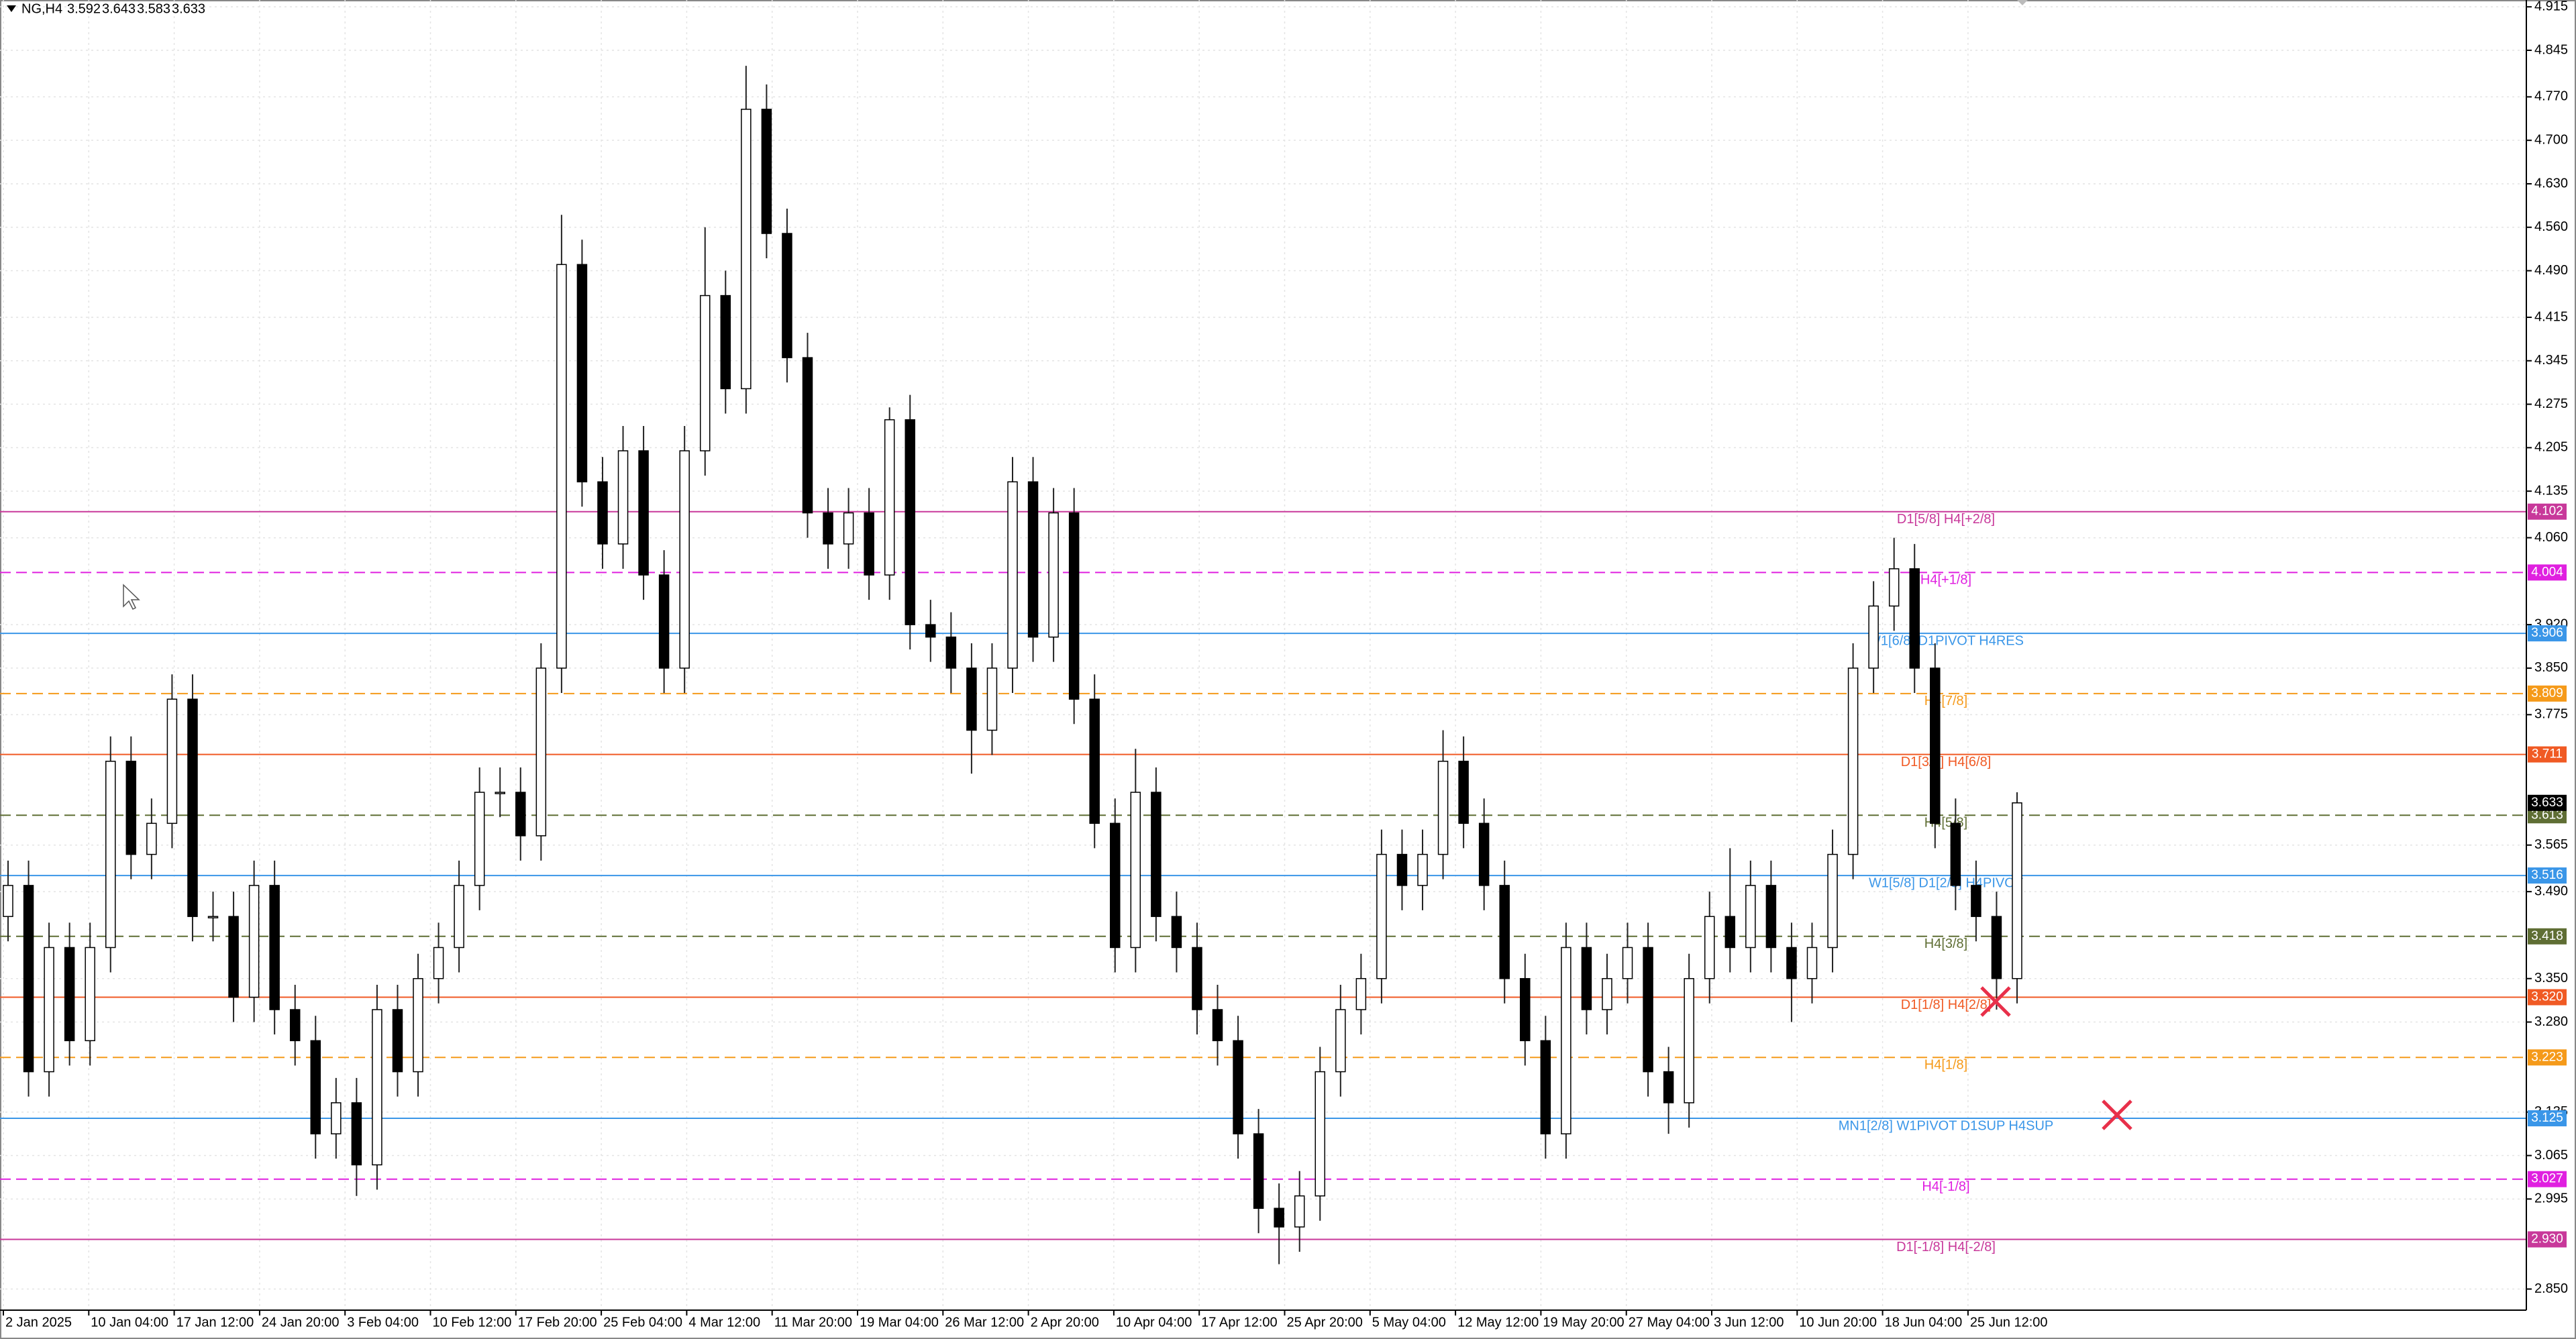 Image resolution: width=2576 pixels, height=1339 pixels. Describe the element at coordinates (2551, 1021) in the screenshot. I see `y-tick-label: 3.280` at that location.